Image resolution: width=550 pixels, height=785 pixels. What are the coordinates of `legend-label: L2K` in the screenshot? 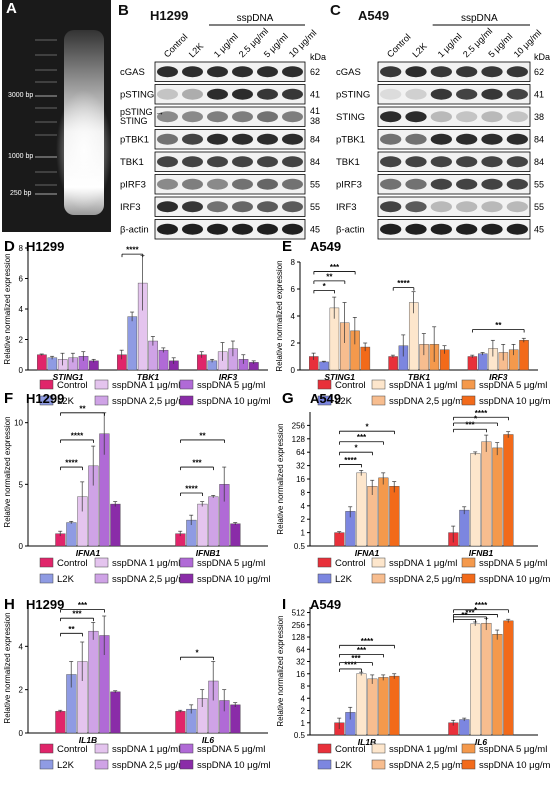 It's located at (344, 401).